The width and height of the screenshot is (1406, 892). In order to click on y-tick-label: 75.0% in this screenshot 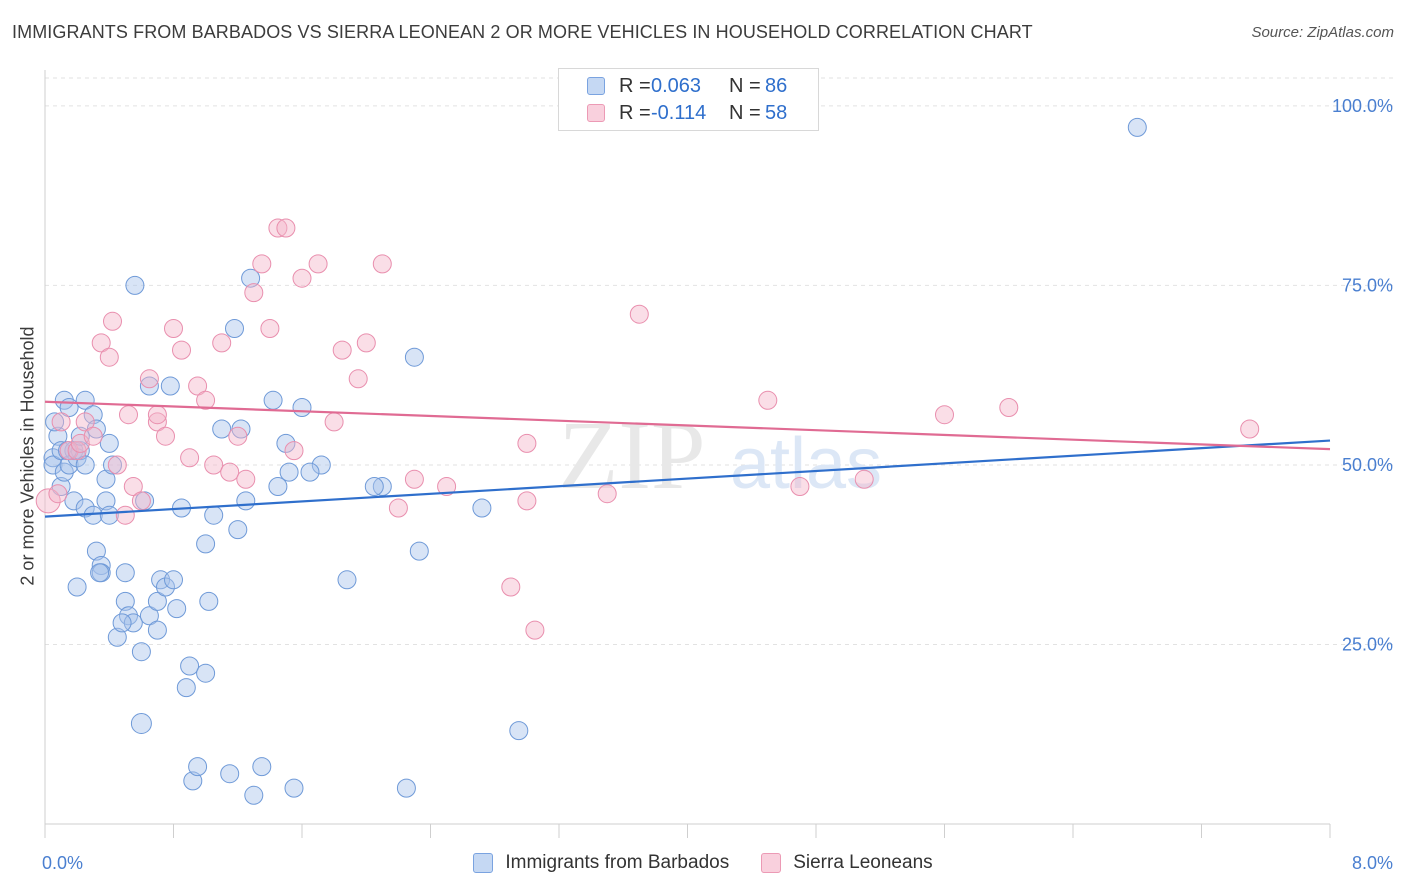, I will do `click(1367, 285)`.